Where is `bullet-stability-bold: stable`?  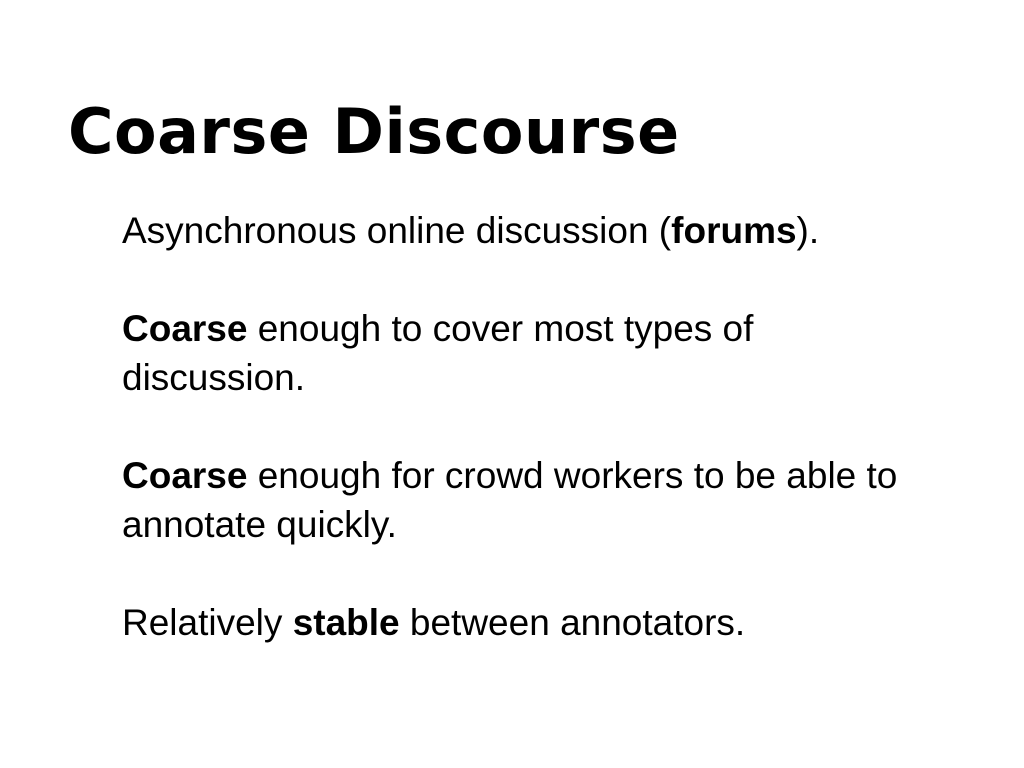
bullet-stability-bold: stable is located at coordinates (346, 622).